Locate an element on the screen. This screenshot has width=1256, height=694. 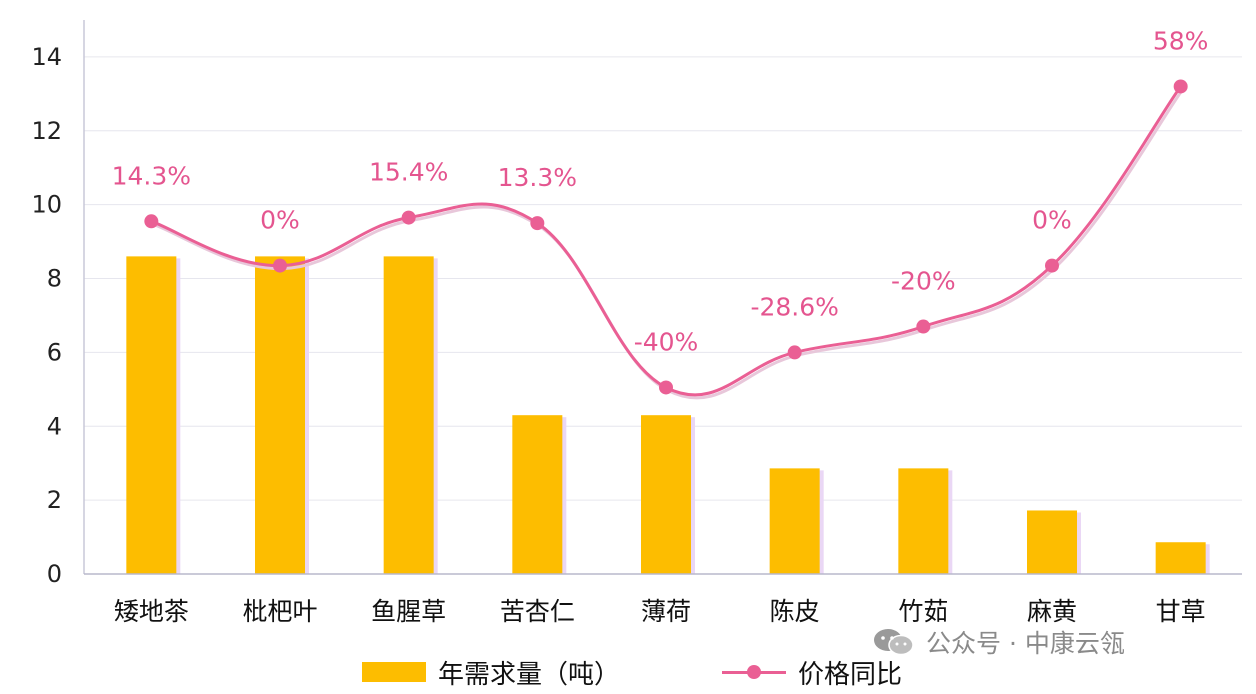
y-tick-label: 0 is located at coordinates (54, 574).